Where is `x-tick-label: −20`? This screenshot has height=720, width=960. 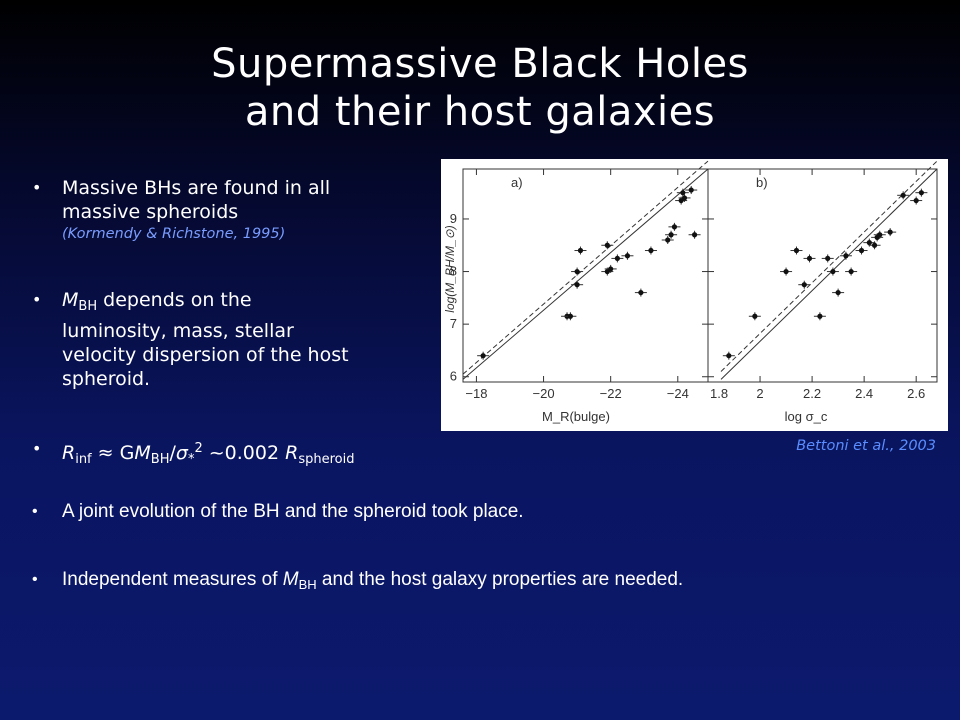 x-tick-label: −20 is located at coordinates (544, 393).